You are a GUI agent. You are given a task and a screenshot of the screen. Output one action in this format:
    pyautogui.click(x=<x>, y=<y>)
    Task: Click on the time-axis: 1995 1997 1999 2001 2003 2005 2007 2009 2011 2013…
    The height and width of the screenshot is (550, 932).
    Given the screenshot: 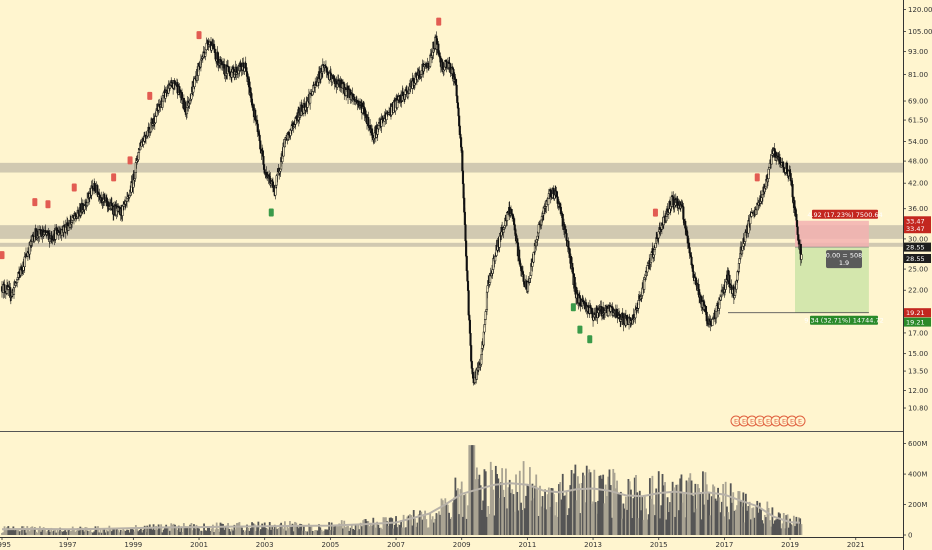 What is the action you would take?
    pyautogui.click(x=432, y=543)
    